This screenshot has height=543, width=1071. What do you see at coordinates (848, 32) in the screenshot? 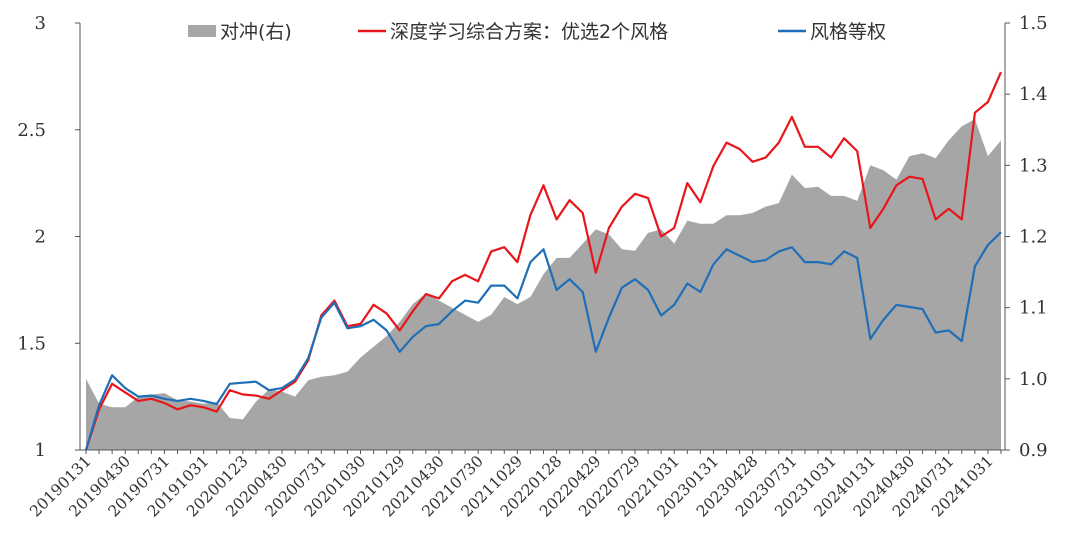
I see `legend-label: 风格等权` at bounding box center [848, 32].